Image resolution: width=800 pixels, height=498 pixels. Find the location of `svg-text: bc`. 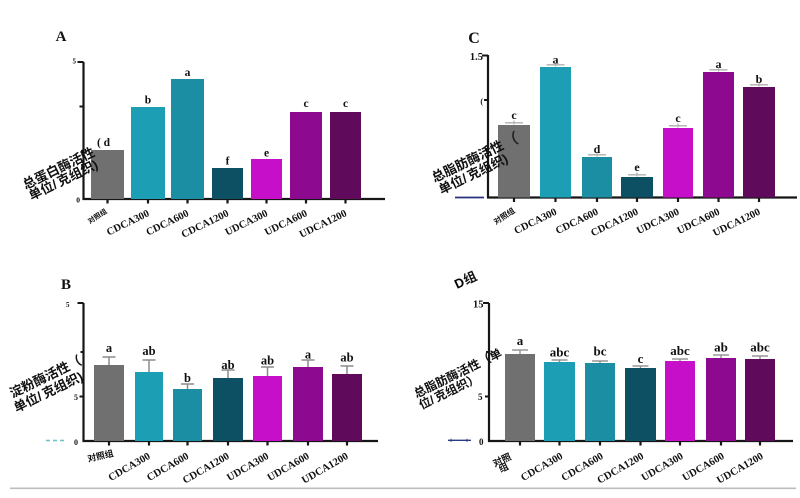

svg-text: bc is located at coordinates (600, 351).